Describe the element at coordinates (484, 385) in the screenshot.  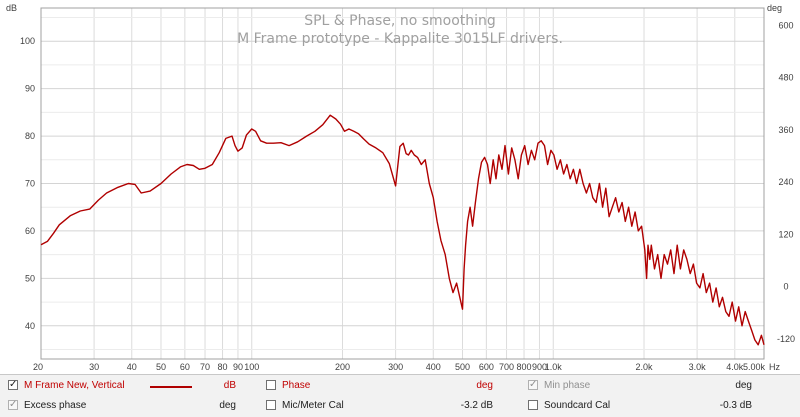
I see `legend-unit-phase: deg` at that location.